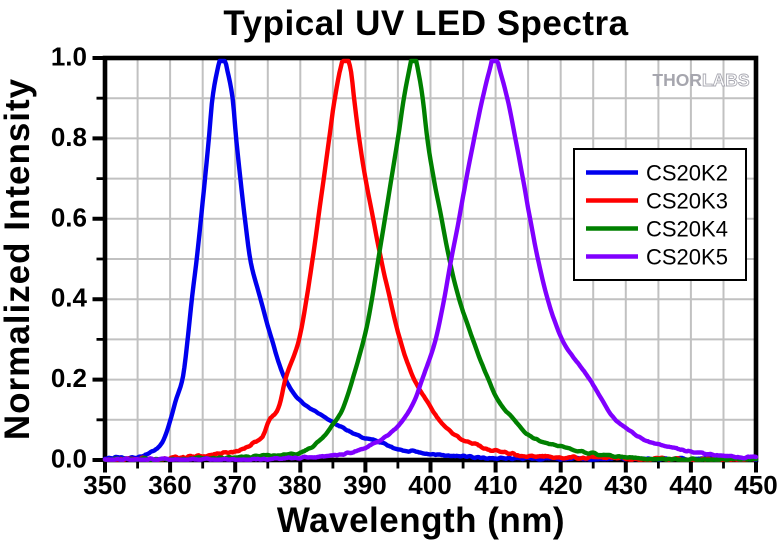 Image resolution: width=780 pixels, height=546 pixels. Describe the element at coordinates (429, 485) in the screenshot. I see `svg-text: 400` at that location.